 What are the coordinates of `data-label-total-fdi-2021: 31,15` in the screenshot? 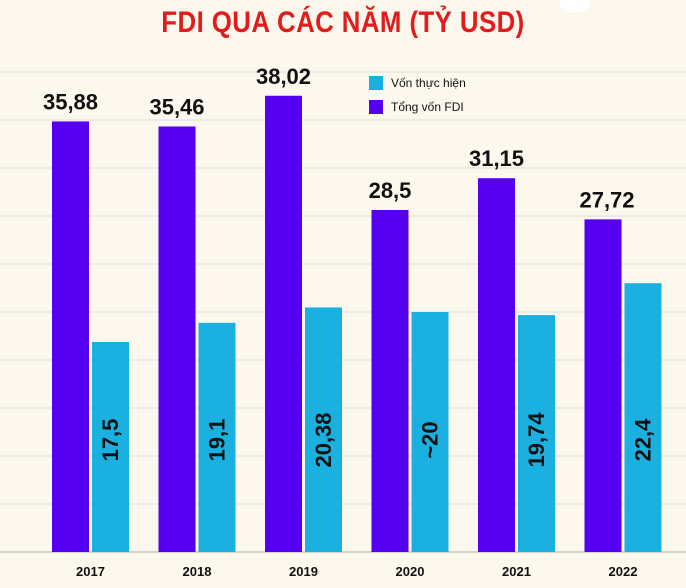 It's located at (496, 158).